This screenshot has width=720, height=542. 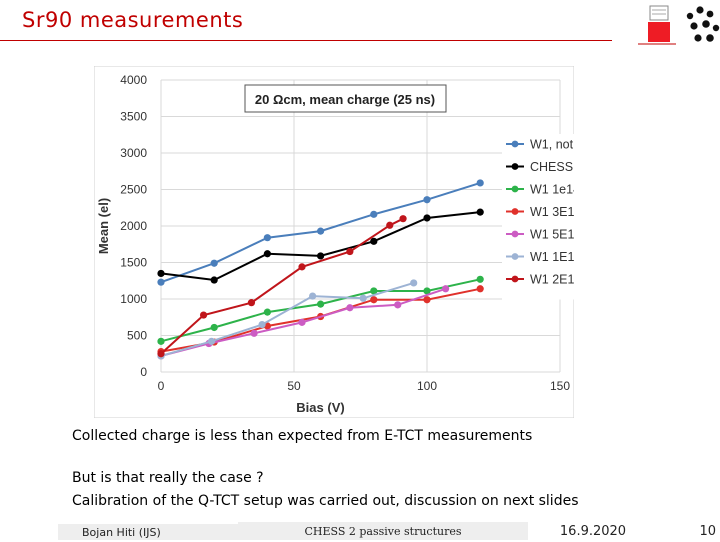 I want to click on series-line, so click(x=287, y=319).